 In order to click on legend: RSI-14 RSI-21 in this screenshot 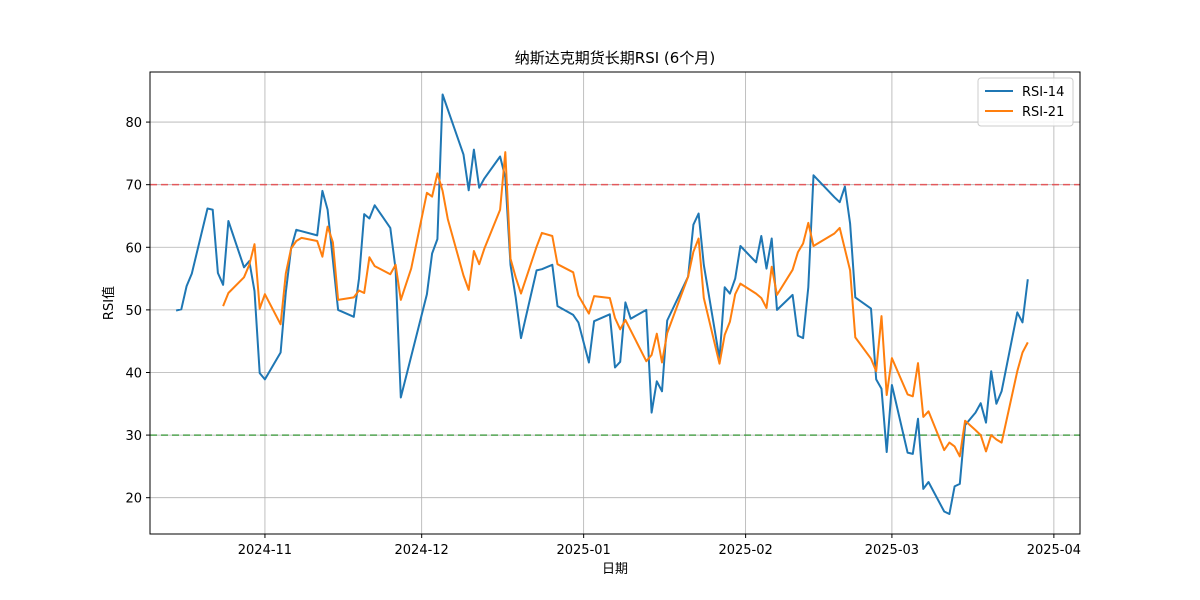, I will do `click(1025, 102)`.